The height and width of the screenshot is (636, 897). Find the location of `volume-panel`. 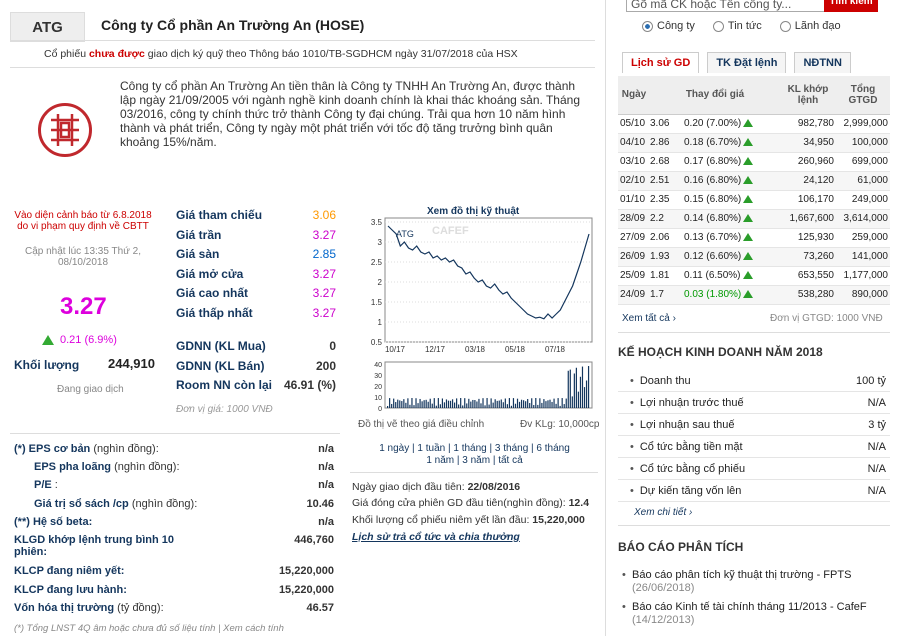

volume-panel is located at coordinates (488, 385).